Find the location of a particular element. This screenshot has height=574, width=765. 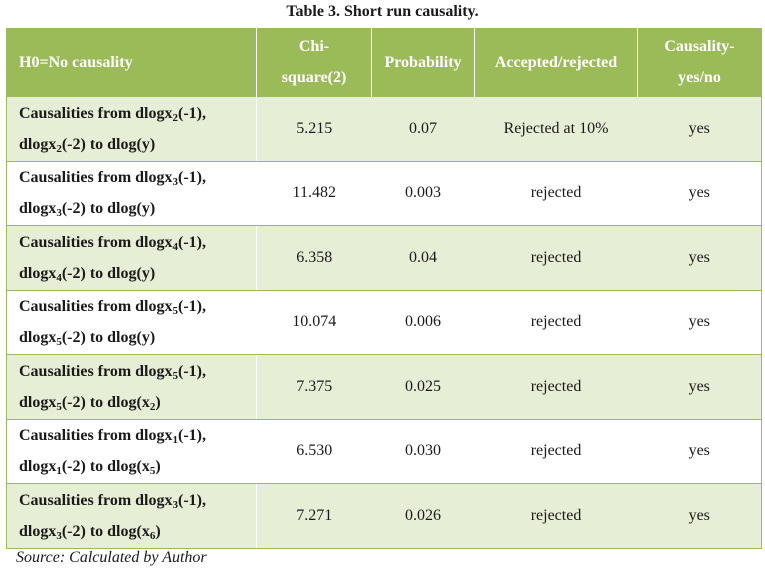

hypothesis-line1: Causalities from dlogx1(-1), is located at coordinates (112, 437).